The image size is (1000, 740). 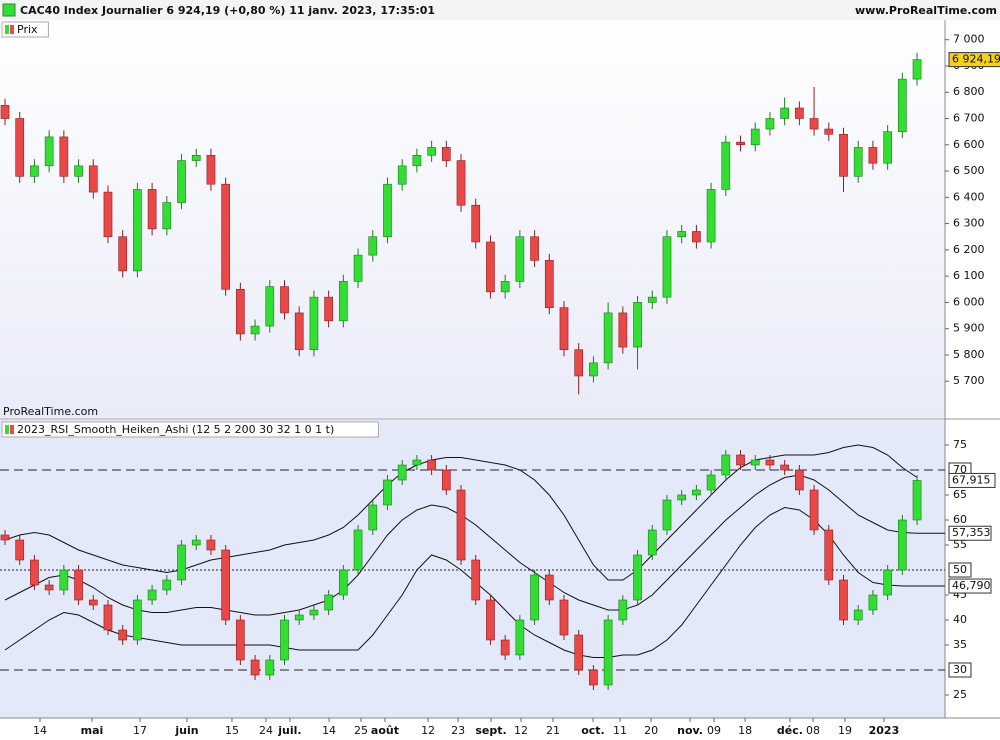 I want to click on x-tick-label: 2023, so click(x=884, y=730).